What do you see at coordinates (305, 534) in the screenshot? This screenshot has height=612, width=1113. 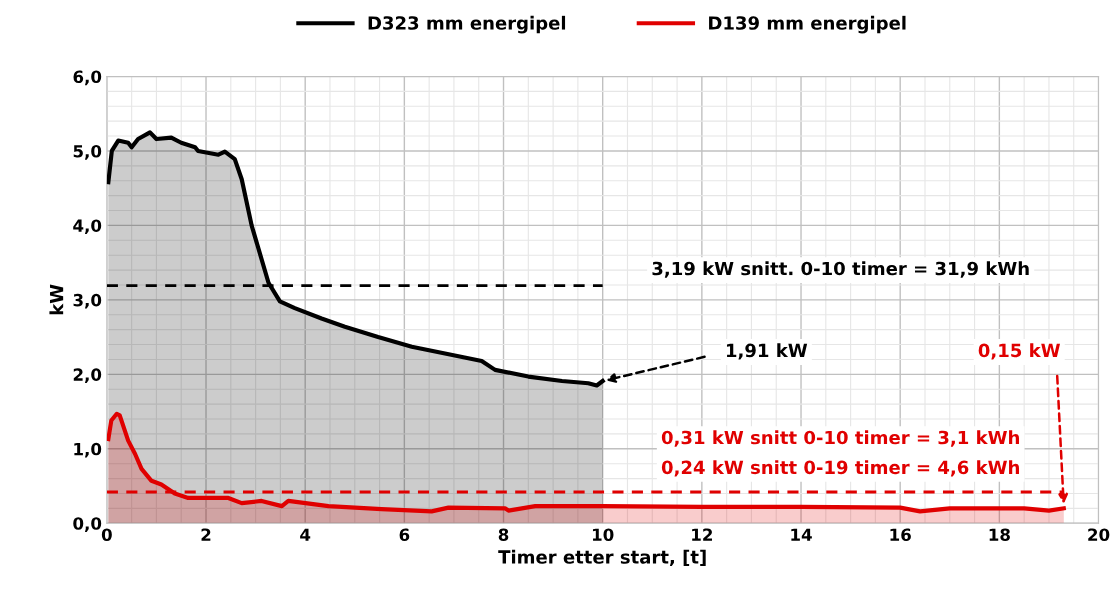 I see `x-tick-label: 4` at bounding box center [305, 534].